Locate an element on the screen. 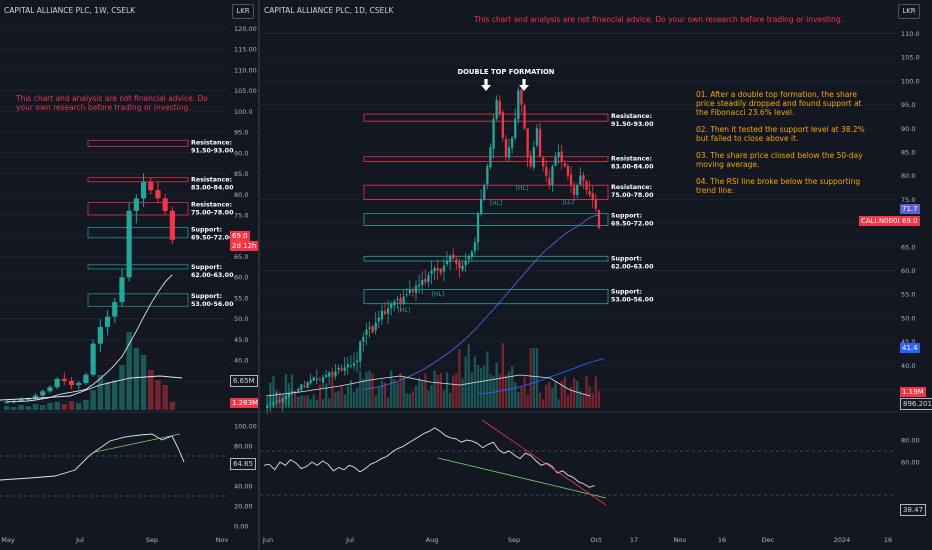  rsi-line is located at coordinates (429, 457).